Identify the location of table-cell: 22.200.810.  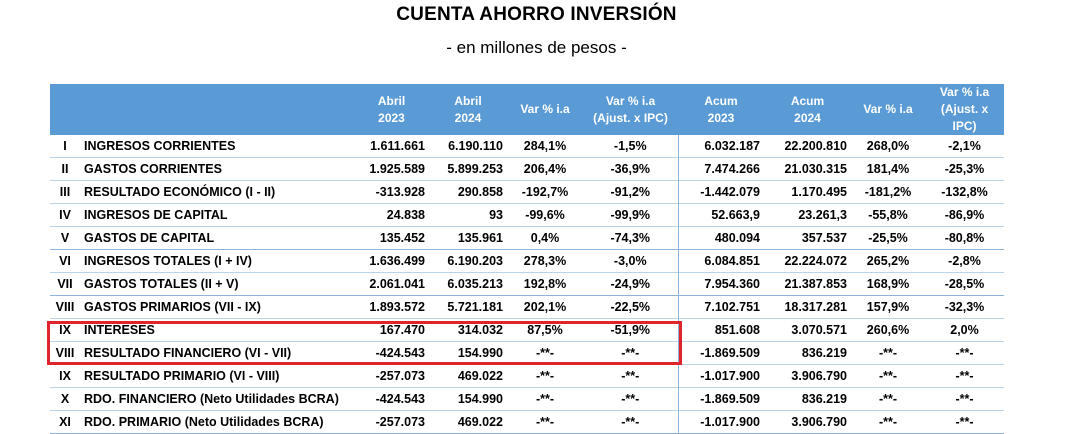
(815, 146).